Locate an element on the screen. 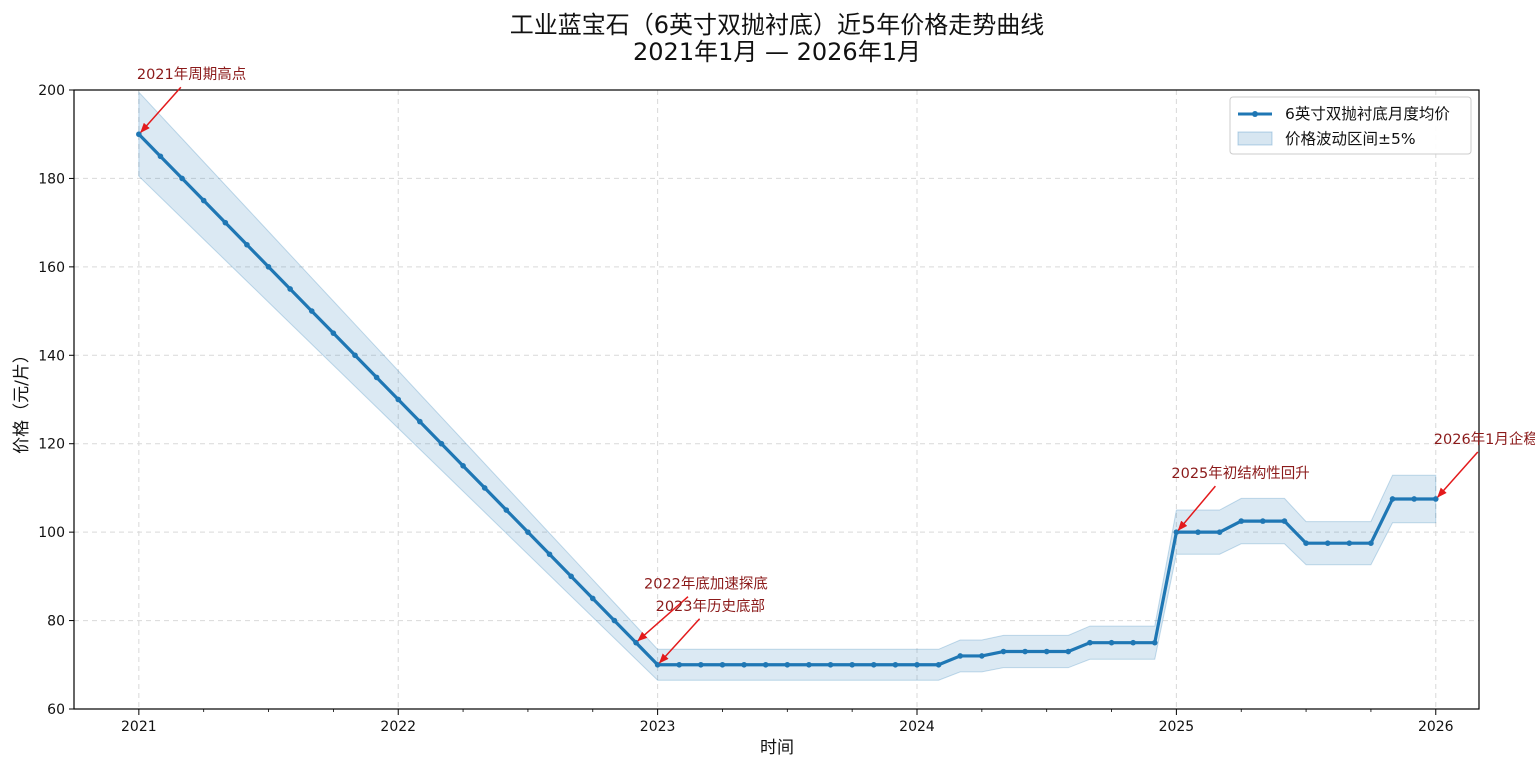  legend-band-swatch is located at coordinates (1255, 138).